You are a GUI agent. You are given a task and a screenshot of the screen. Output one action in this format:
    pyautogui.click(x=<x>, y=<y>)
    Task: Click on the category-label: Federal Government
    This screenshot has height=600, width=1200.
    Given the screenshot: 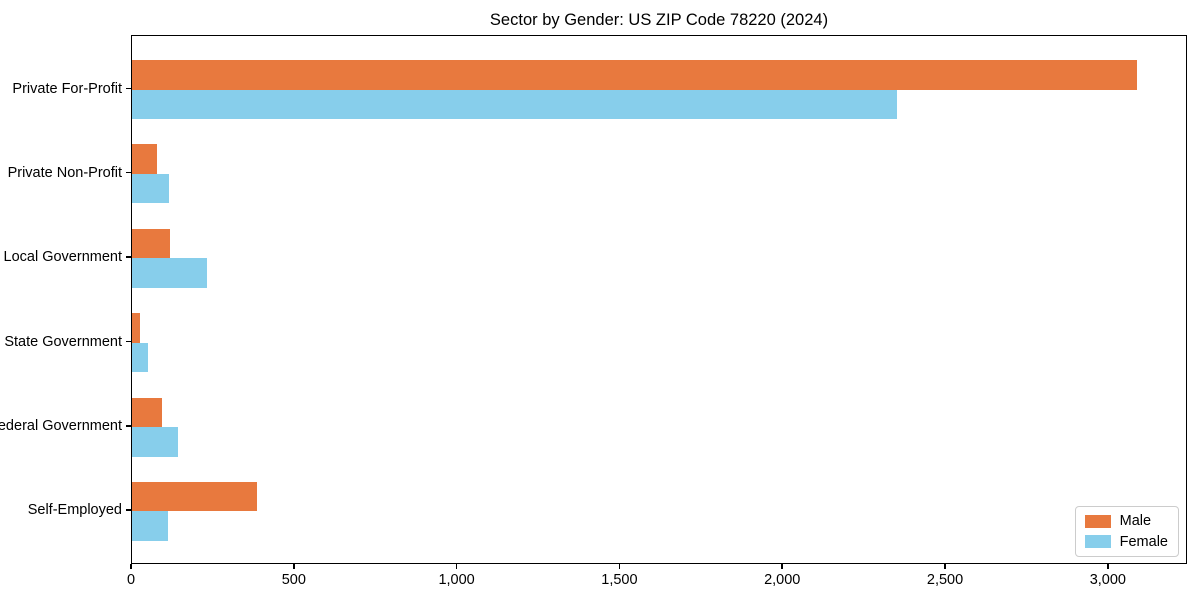 What is the action you would take?
    pyautogui.click(x=61, y=426)
    